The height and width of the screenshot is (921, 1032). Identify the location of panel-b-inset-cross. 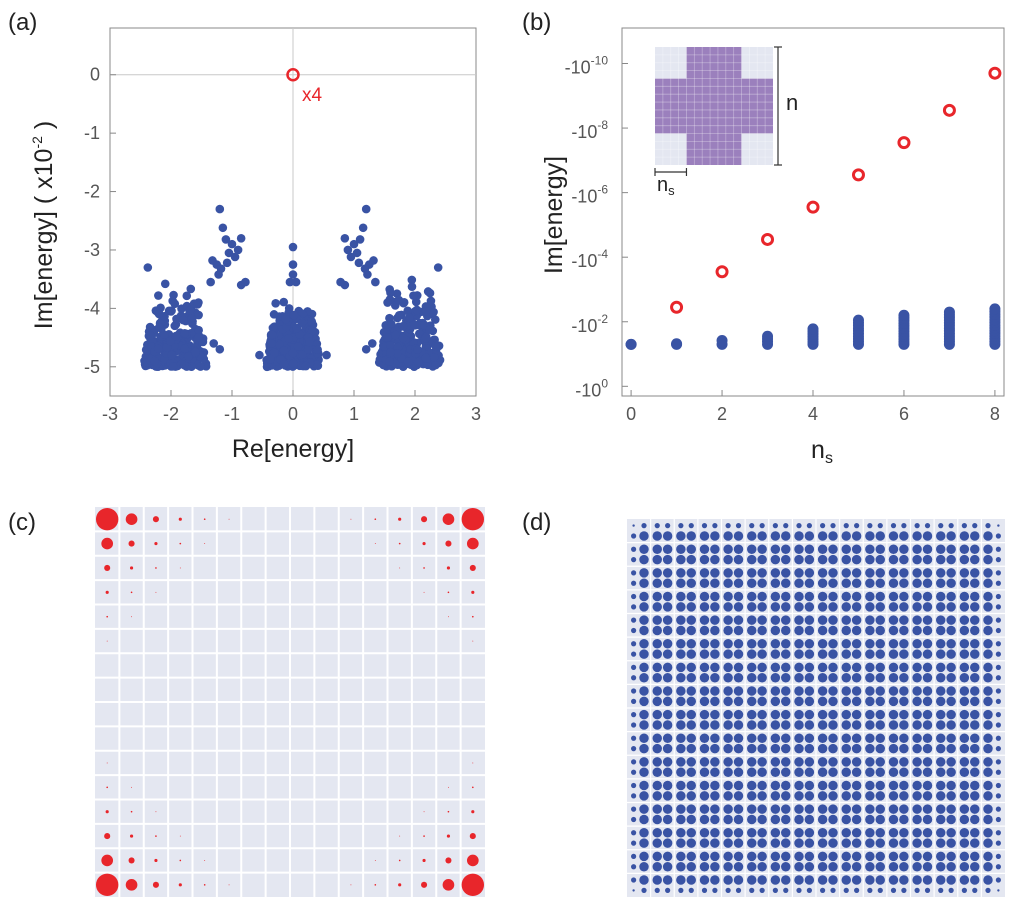
(714, 106).